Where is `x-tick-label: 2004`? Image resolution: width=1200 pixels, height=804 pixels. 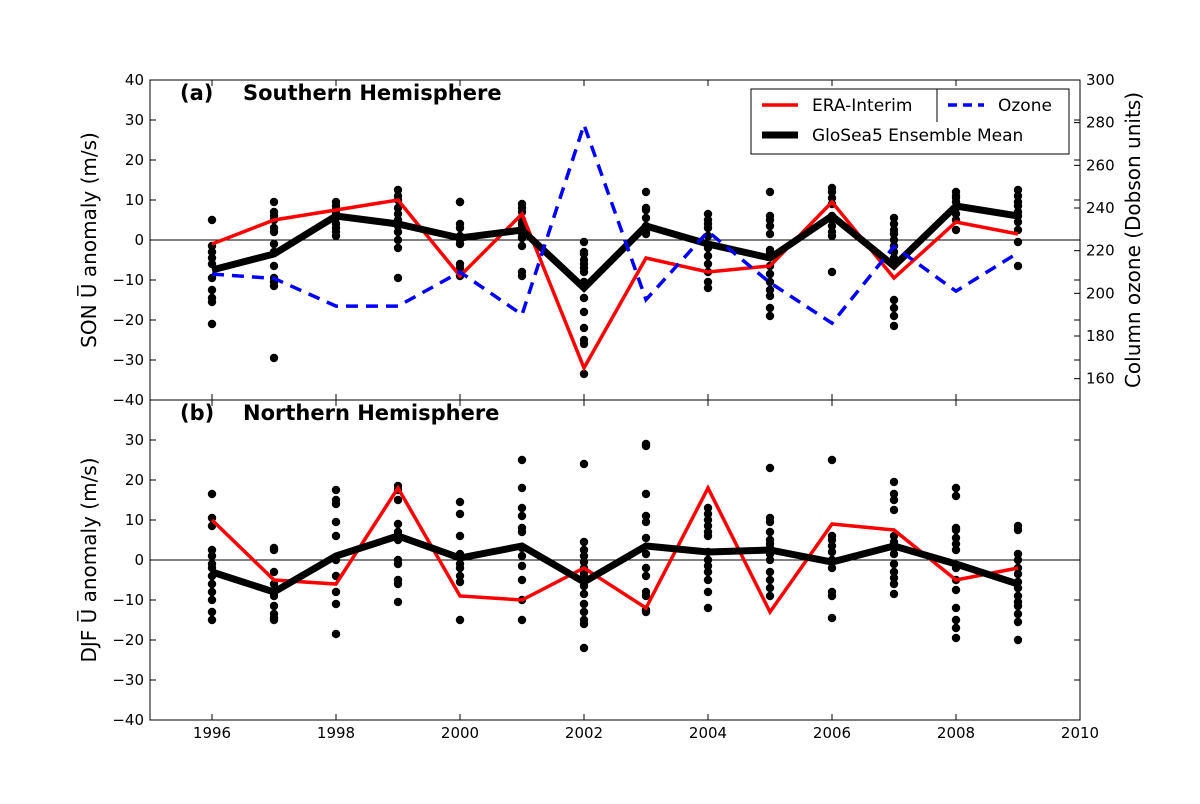
x-tick-label: 2004 is located at coordinates (708, 733).